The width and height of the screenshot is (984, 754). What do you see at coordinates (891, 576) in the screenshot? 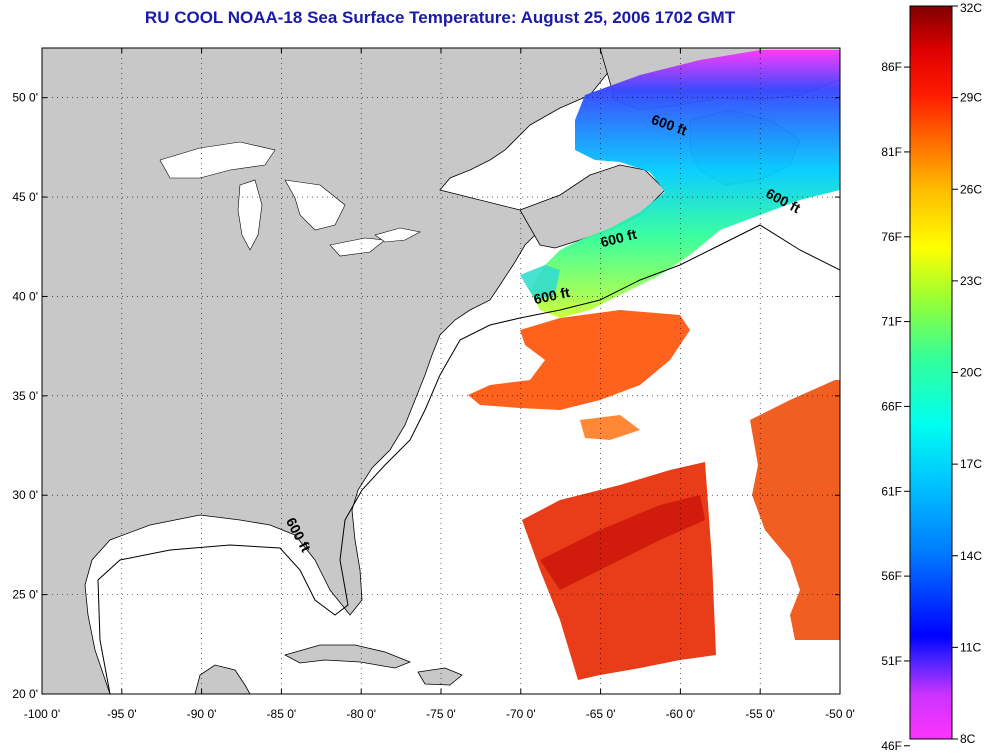
I see `colorbar-fahrenheit-label: 56F` at bounding box center [891, 576].